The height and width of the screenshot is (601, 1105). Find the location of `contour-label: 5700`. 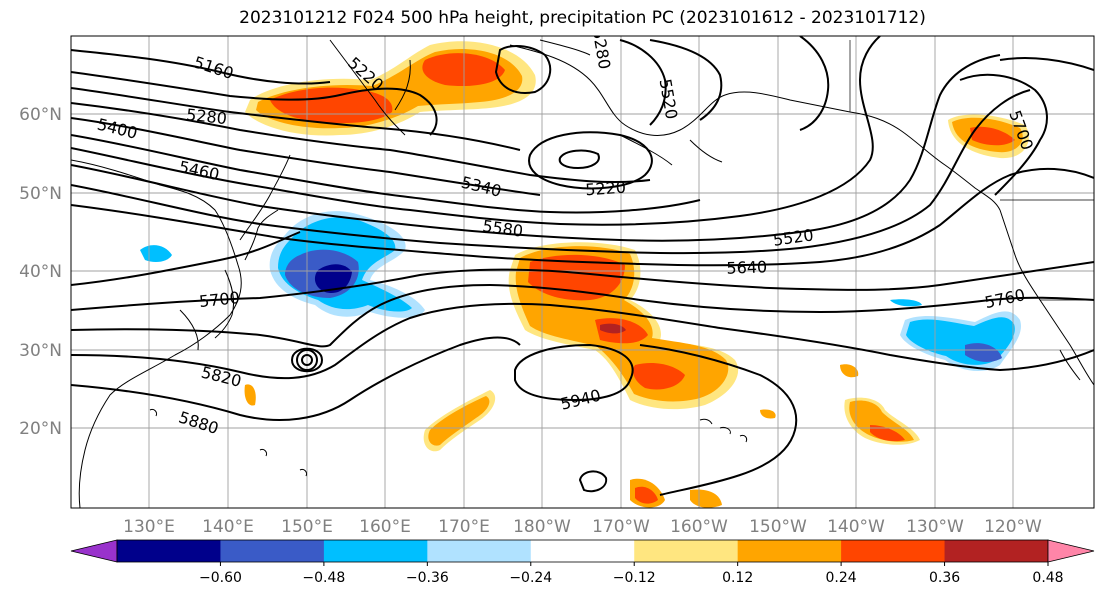

contour-label: 5700 is located at coordinates (219, 299).